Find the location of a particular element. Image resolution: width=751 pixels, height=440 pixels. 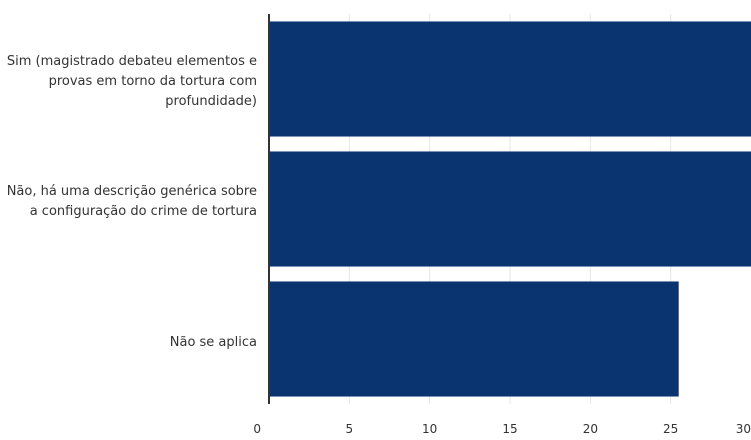

x-tick-label-25: 25 is located at coordinates (670, 429).